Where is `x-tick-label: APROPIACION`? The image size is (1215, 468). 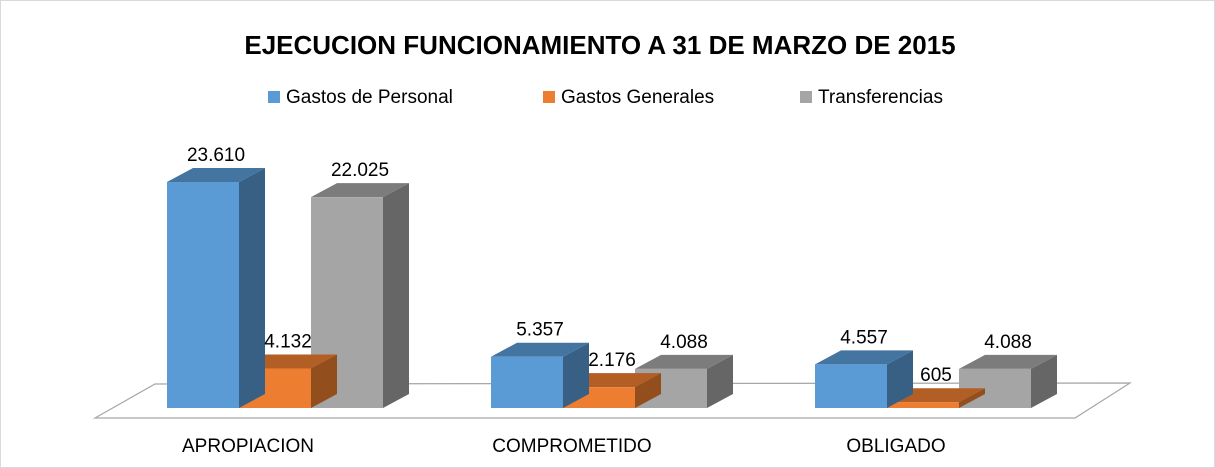 x-tick-label: APROPIACION is located at coordinates (248, 446).